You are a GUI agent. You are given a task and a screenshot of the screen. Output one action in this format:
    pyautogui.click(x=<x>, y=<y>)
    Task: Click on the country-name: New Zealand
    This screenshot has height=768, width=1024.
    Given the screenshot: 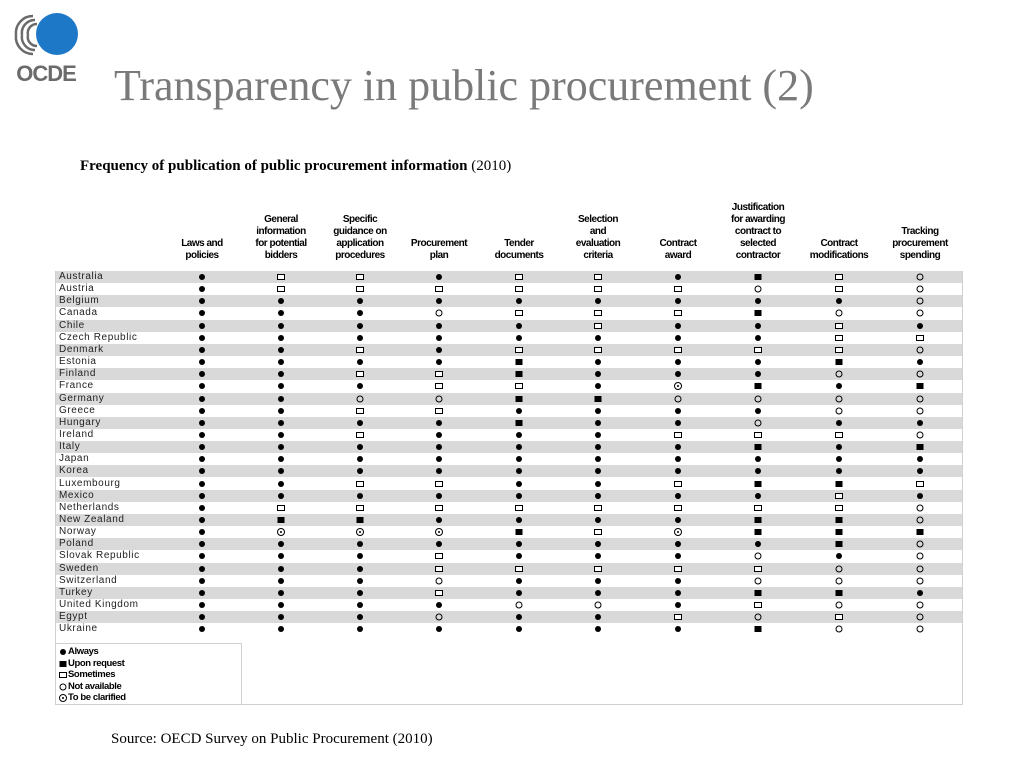 What is the action you would take?
    pyautogui.click(x=92, y=519)
    